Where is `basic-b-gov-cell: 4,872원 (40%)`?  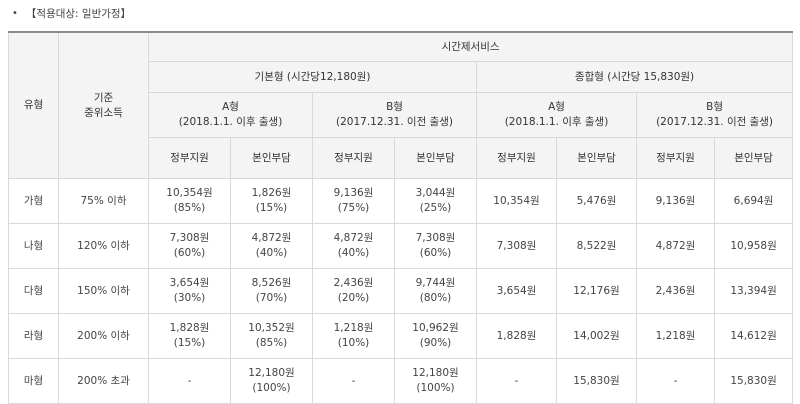 basic-b-gov-cell: 4,872원 (40%) is located at coordinates (353, 246).